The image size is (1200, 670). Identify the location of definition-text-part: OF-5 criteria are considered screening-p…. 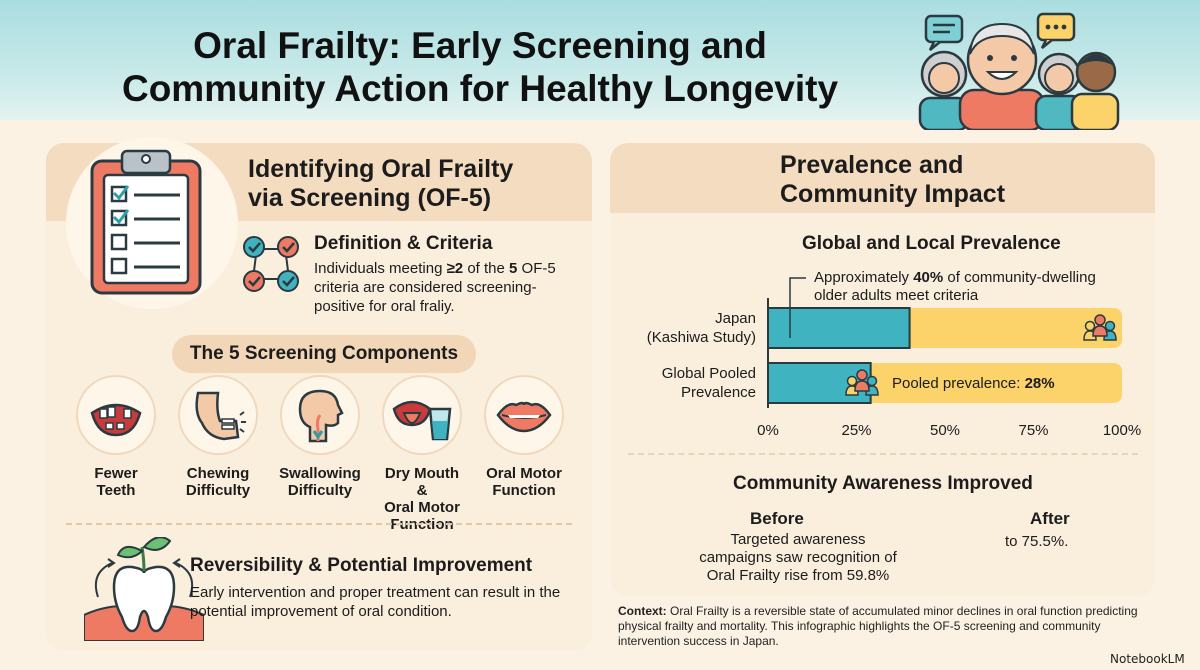
(435, 287).